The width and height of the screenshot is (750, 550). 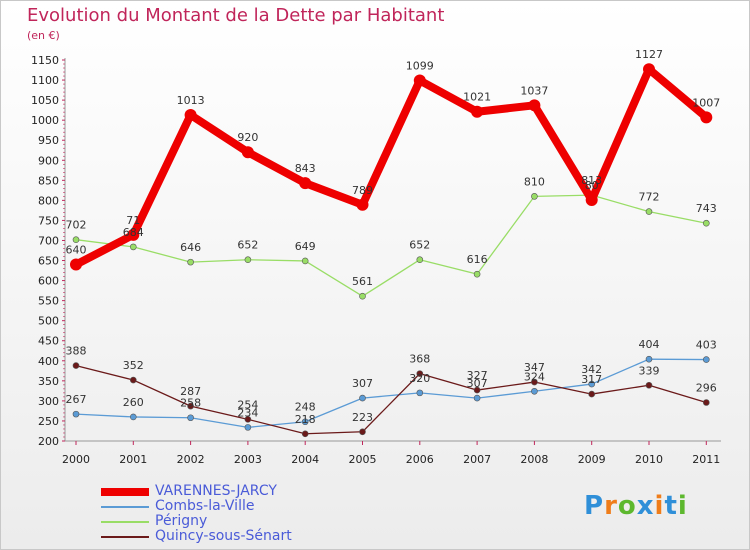 I want to click on data-label-1: 404, so click(x=649, y=344).